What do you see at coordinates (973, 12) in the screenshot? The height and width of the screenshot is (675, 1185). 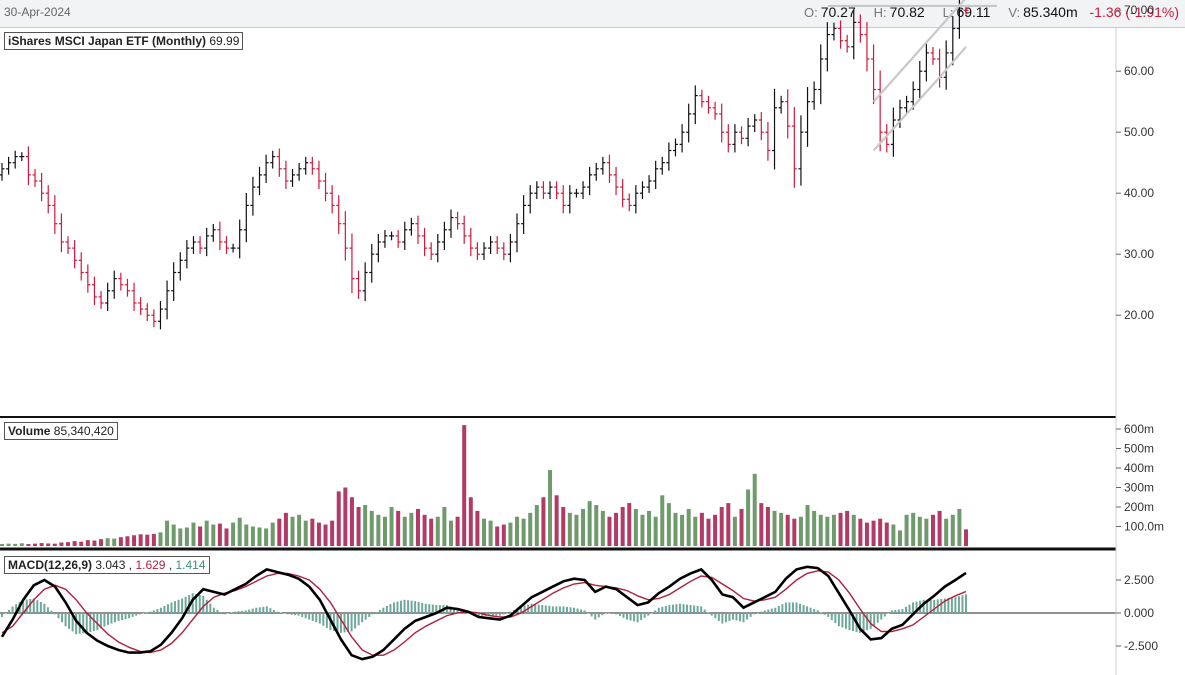 I see `low-value: 69.11` at bounding box center [973, 12].